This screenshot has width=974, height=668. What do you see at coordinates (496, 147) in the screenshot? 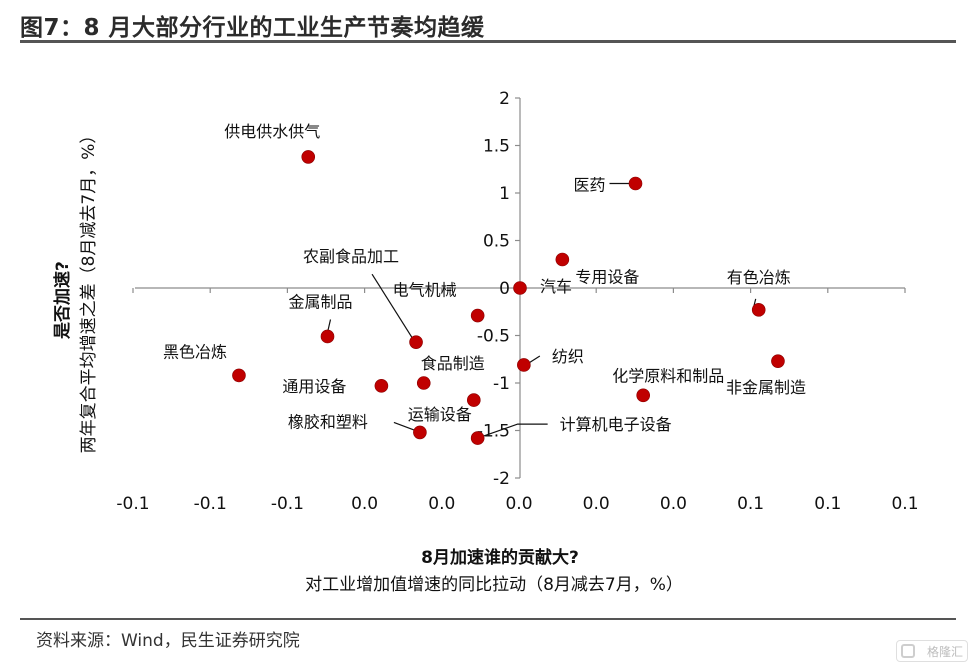
I see `y-tick-label: 1.5` at bounding box center [496, 147].